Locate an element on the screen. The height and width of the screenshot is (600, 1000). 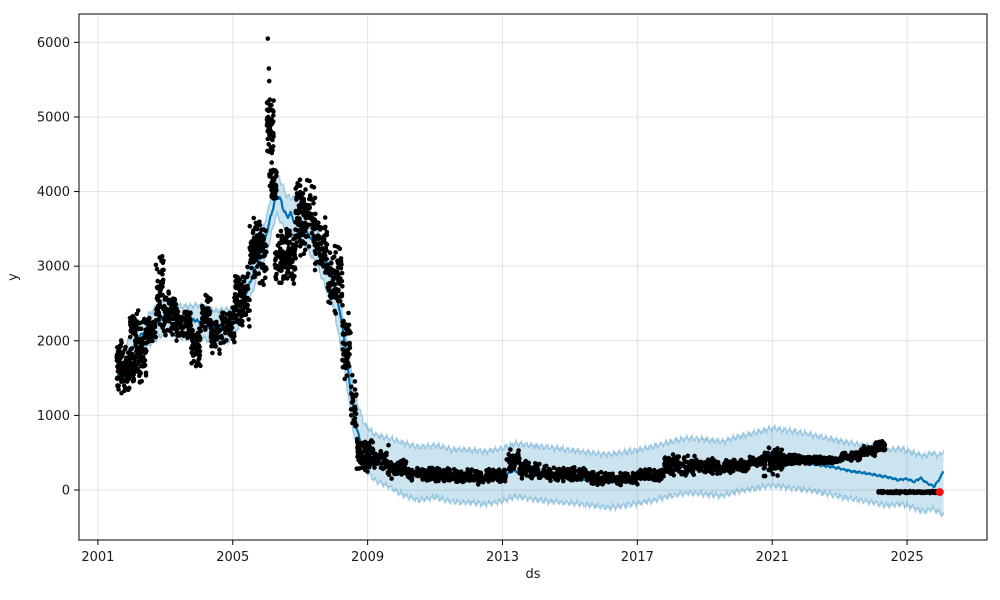
latest-point-marker is located at coordinates (939, 492).